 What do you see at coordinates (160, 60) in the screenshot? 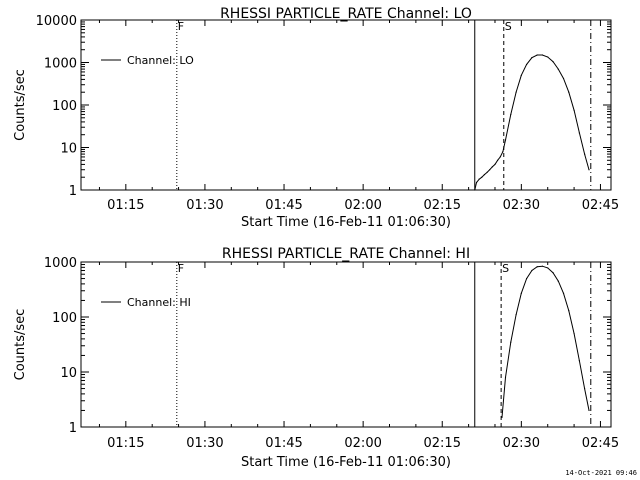
I see `legend-label: Channel: LO` at bounding box center [160, 60].